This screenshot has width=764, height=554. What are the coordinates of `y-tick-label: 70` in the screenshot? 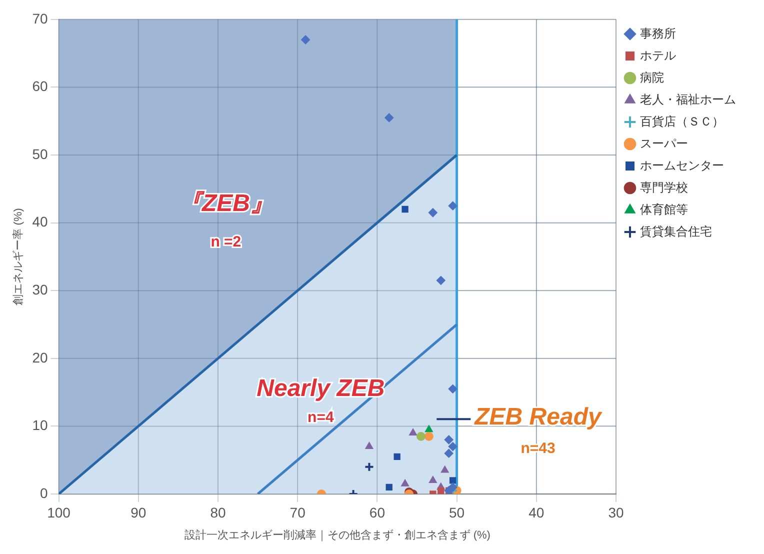 It's located at (40, 18).